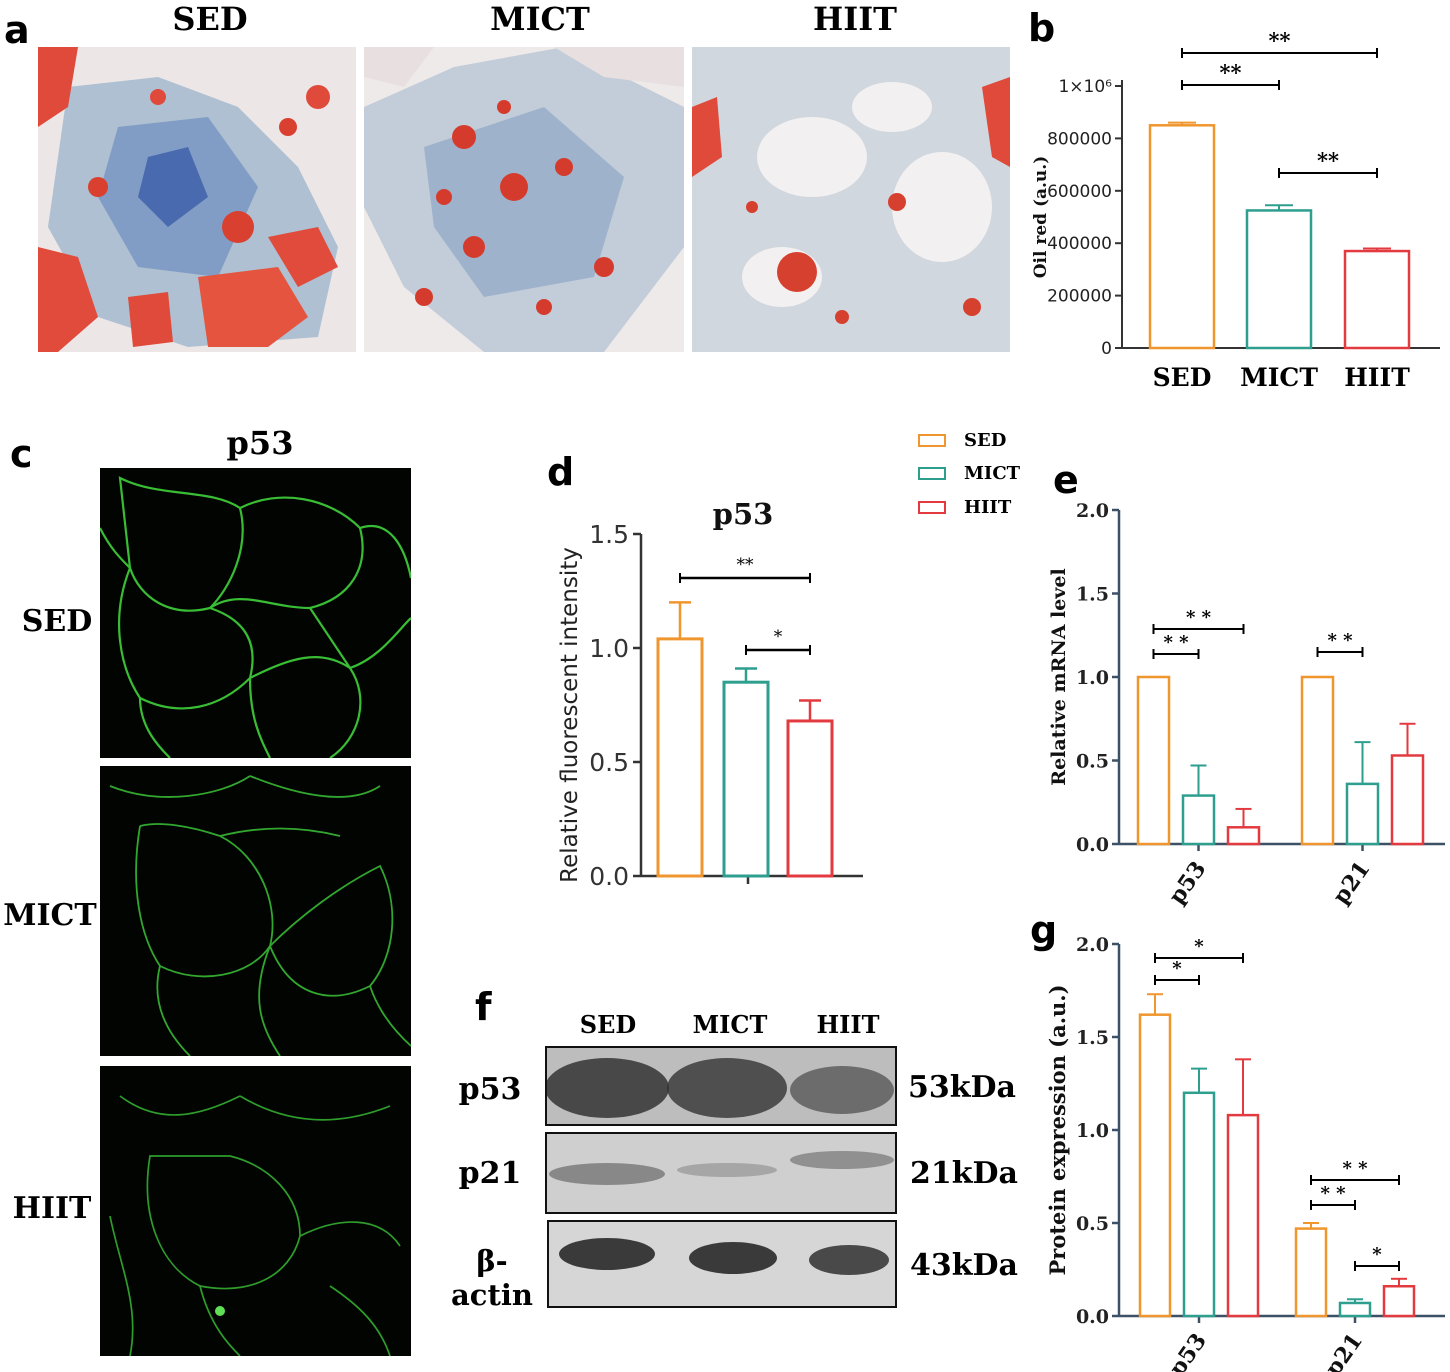 The height and width of the screenshot is (1372, 1450). What do you see at coordinates (490, 1173) in the screenshot?
I see `blot-protein-p21: p21` at bounding box center [490, 1173].